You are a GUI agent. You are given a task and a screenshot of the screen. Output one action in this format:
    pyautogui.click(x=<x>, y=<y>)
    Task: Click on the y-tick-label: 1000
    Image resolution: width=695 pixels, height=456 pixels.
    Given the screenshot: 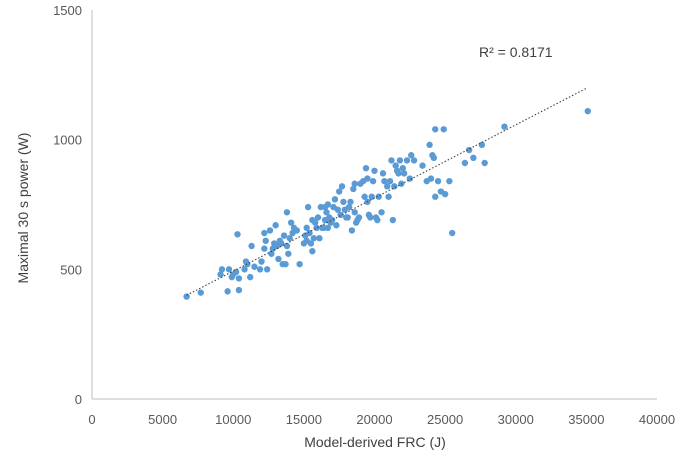 What is the action you would take?
    pyautogui.click(x=67, y=140)
    